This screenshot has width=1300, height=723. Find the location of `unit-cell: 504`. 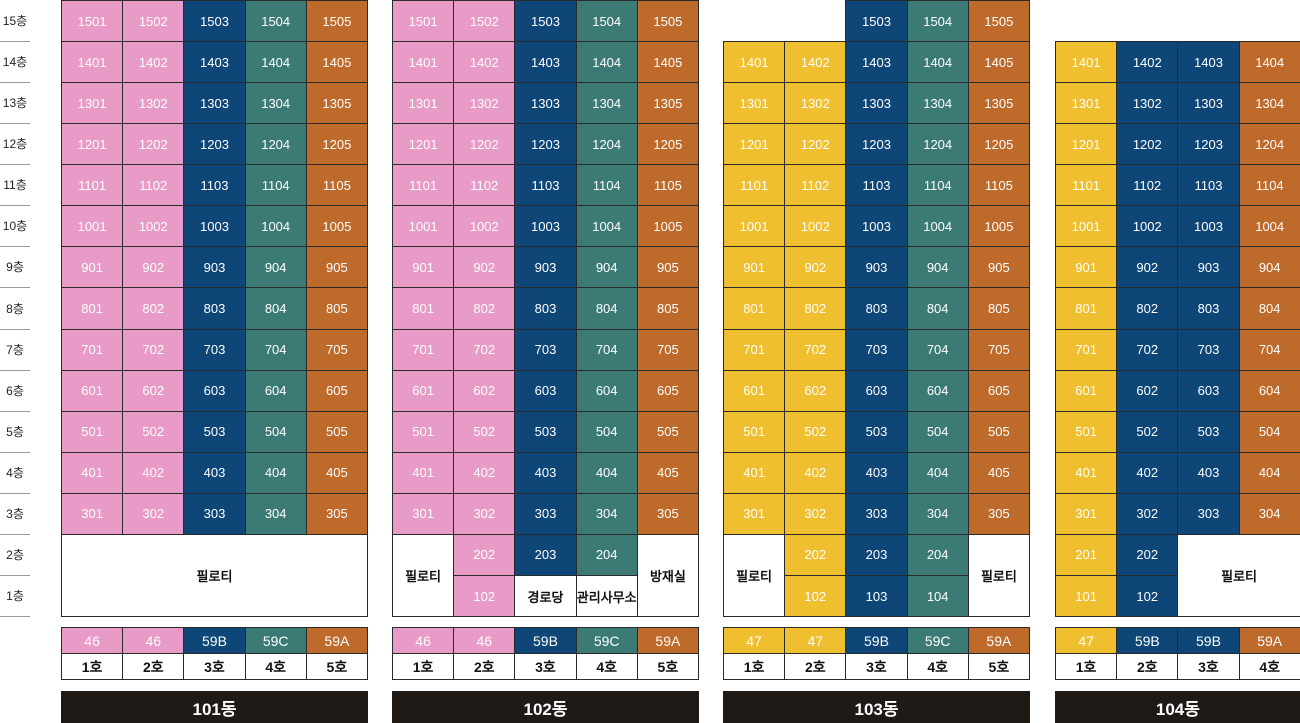

unit-cell: 504 is located at coordinates (1269, 431).